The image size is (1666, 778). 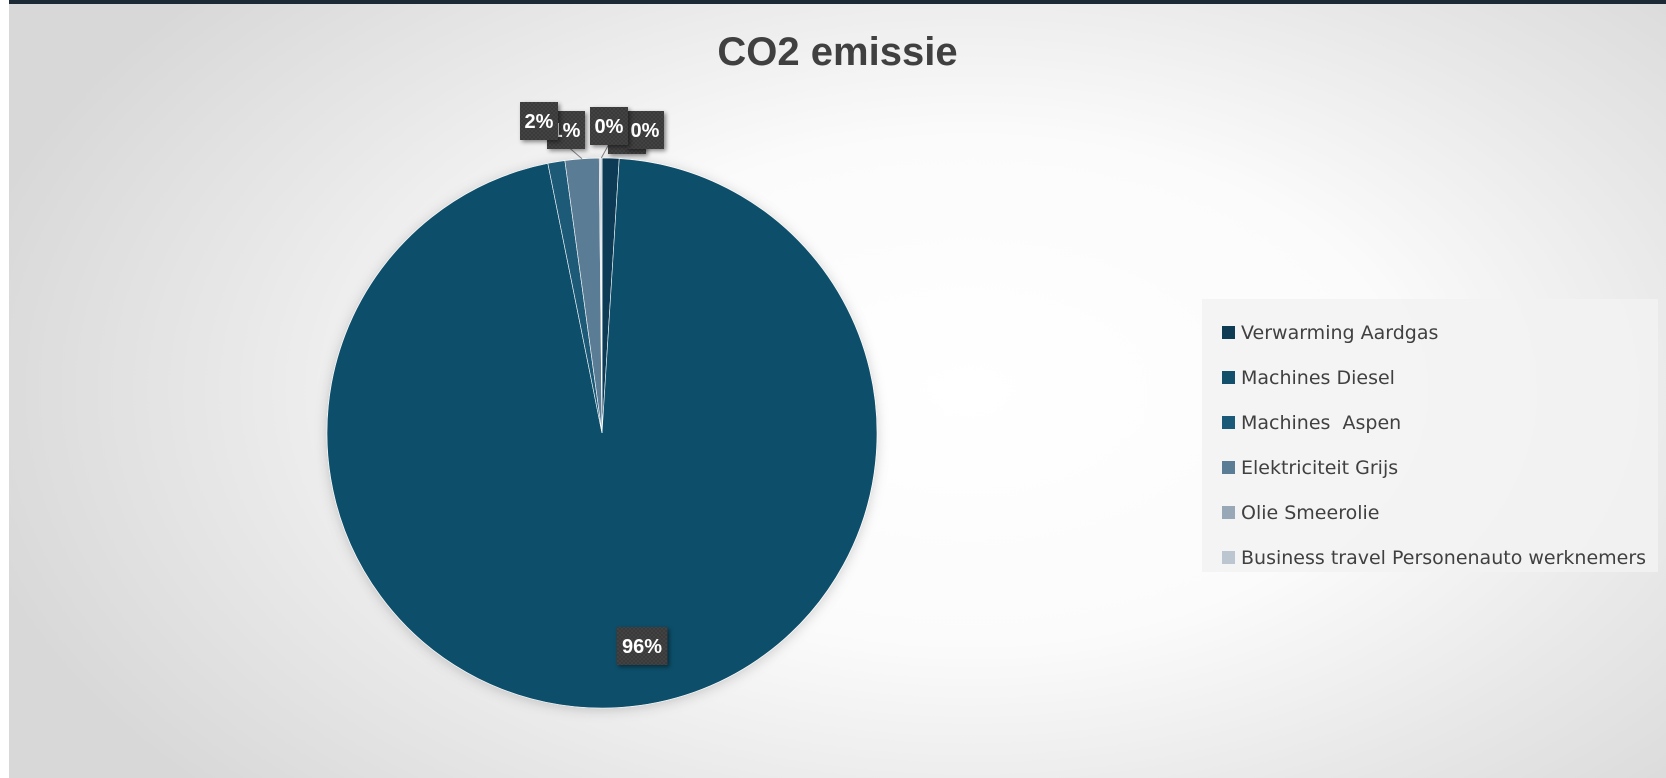 I want to click on chart-title: CO2 emissie, so click(x=837, y=52).